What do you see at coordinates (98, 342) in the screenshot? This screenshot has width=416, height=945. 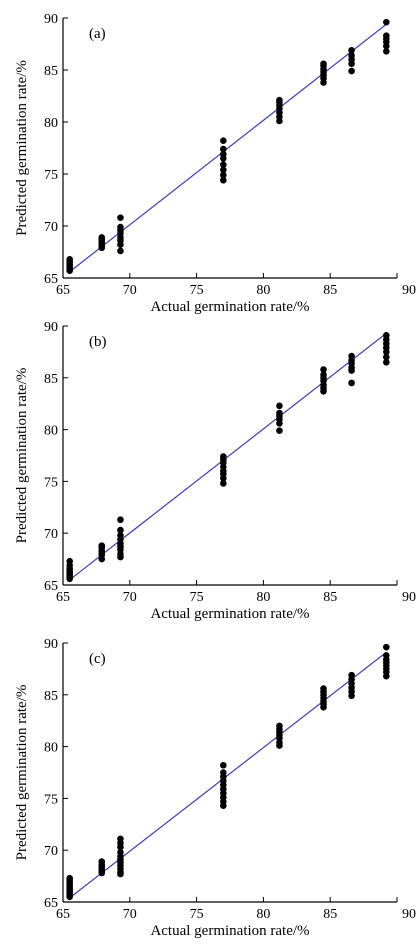 I see `panel-label: (b)` at bounding box center [98, 342].